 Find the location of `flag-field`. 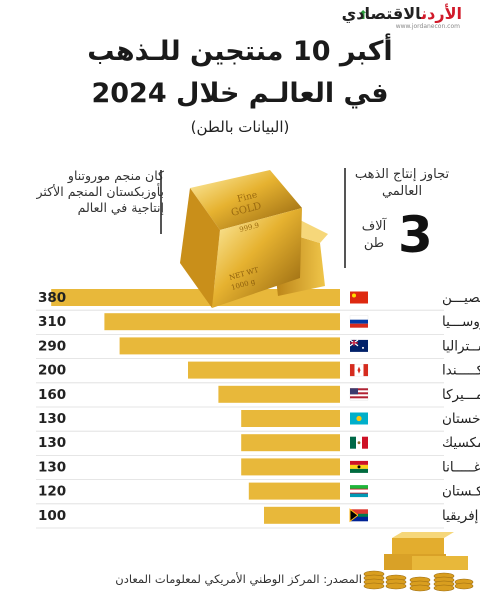

flag-field is located at coordinates (359, 297).